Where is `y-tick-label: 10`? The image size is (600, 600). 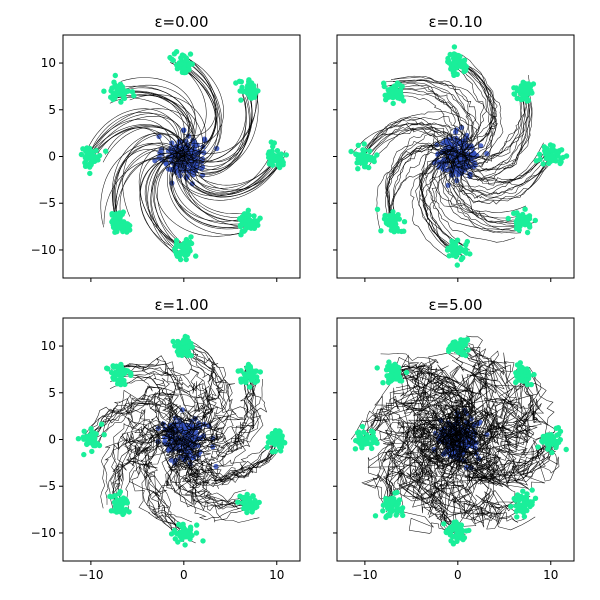 y-tick-label: 10 is located at coordinates (48, 346).